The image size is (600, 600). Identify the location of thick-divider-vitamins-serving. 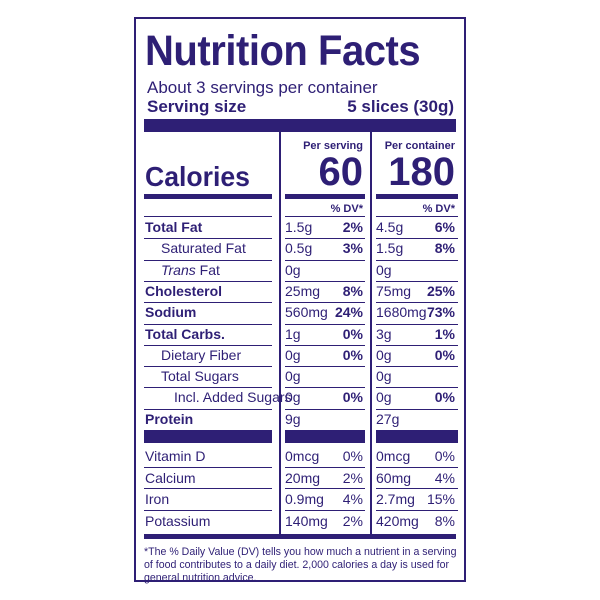
(325, 436).